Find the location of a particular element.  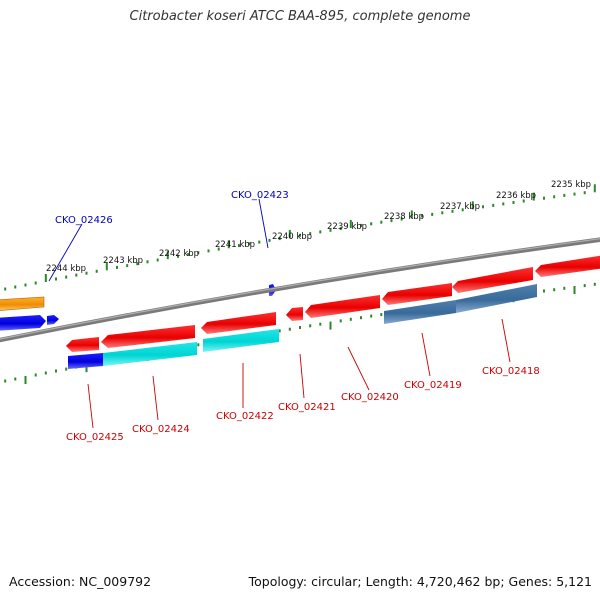

scale-label: 2239 kbp is located at coordinates (347, 227).